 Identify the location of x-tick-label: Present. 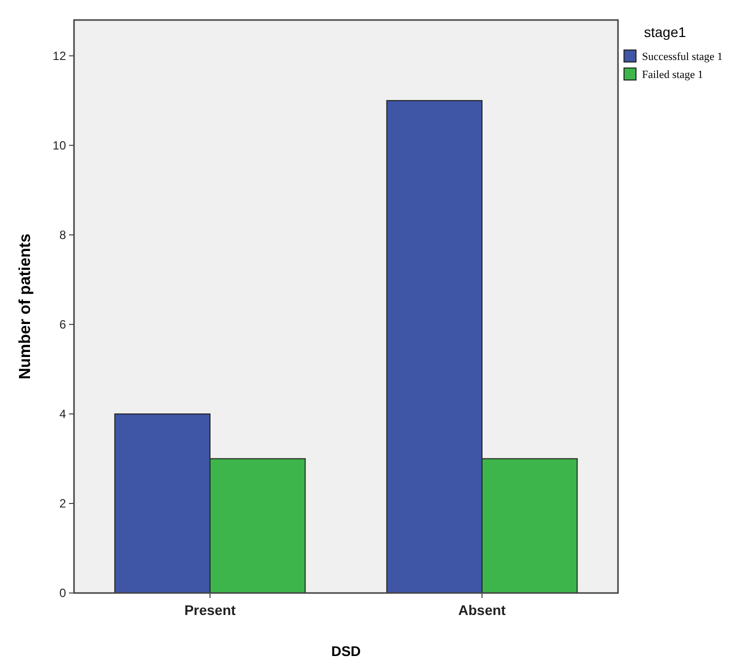
(210, 610).